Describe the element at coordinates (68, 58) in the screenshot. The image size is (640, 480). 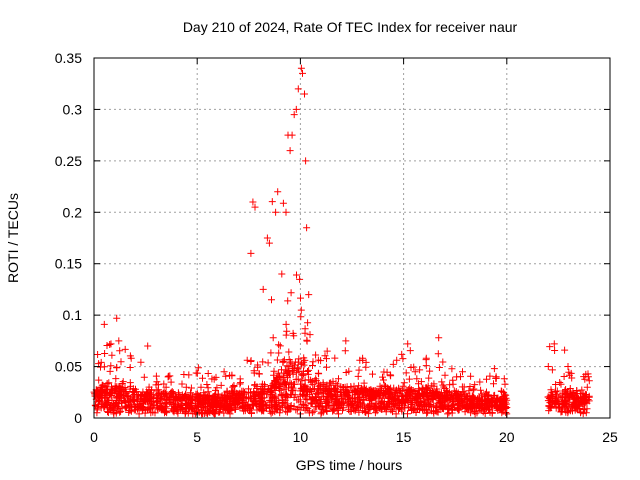
I see `y-tick-label: 0.35` at that location.